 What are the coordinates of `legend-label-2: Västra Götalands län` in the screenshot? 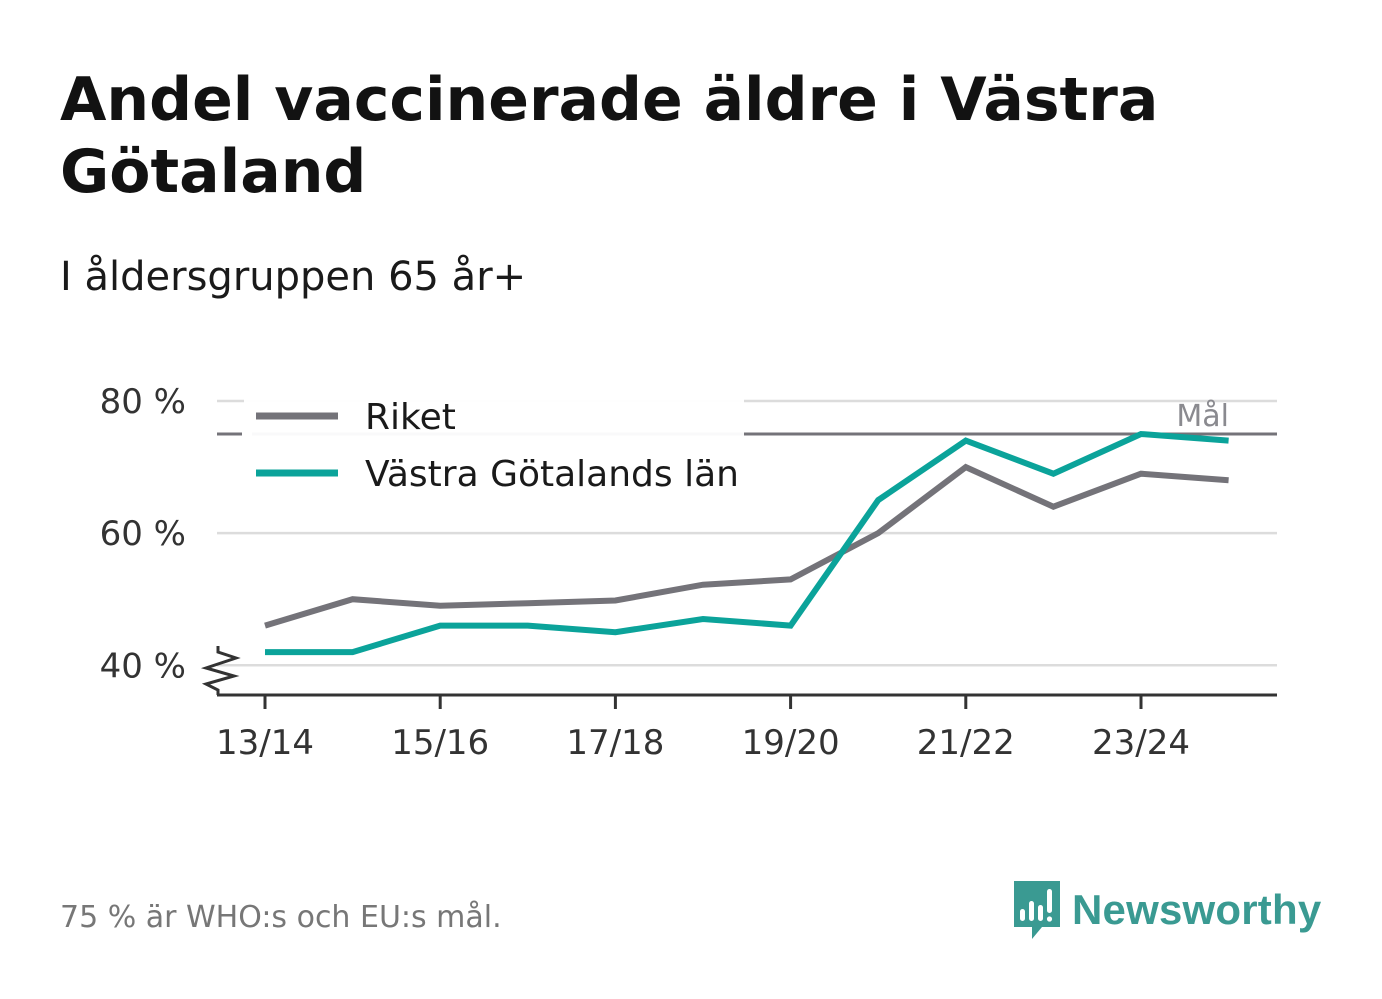 It's located at (552, 474).